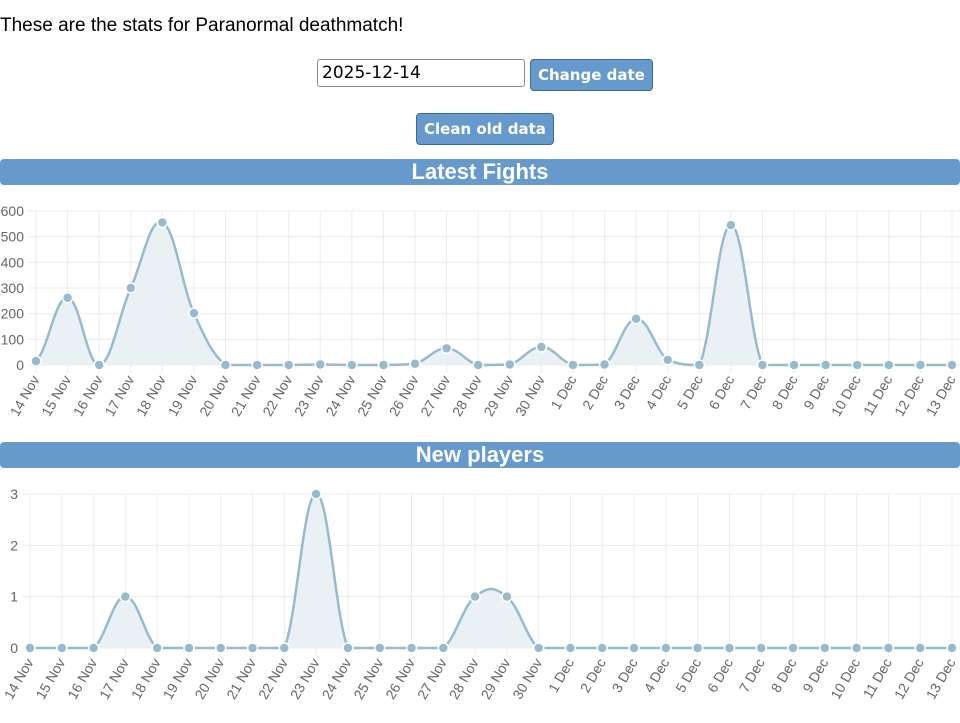 The height and width of the screenshot is (723, 960). I want to click on x-tick-label: 15 Nov, so click(50, 679).